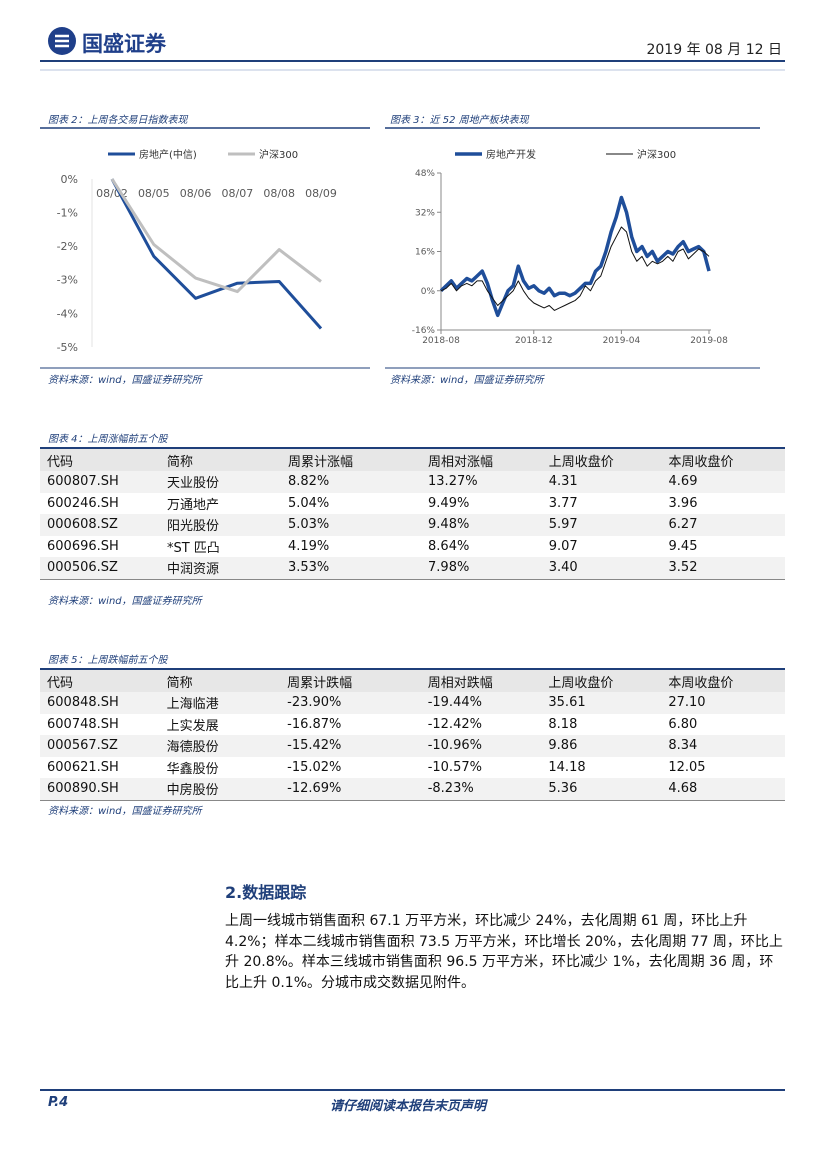  Describe the element at coordinates (350, 746) in the screenshot. I see `table-cell: -15.42%` at that location.